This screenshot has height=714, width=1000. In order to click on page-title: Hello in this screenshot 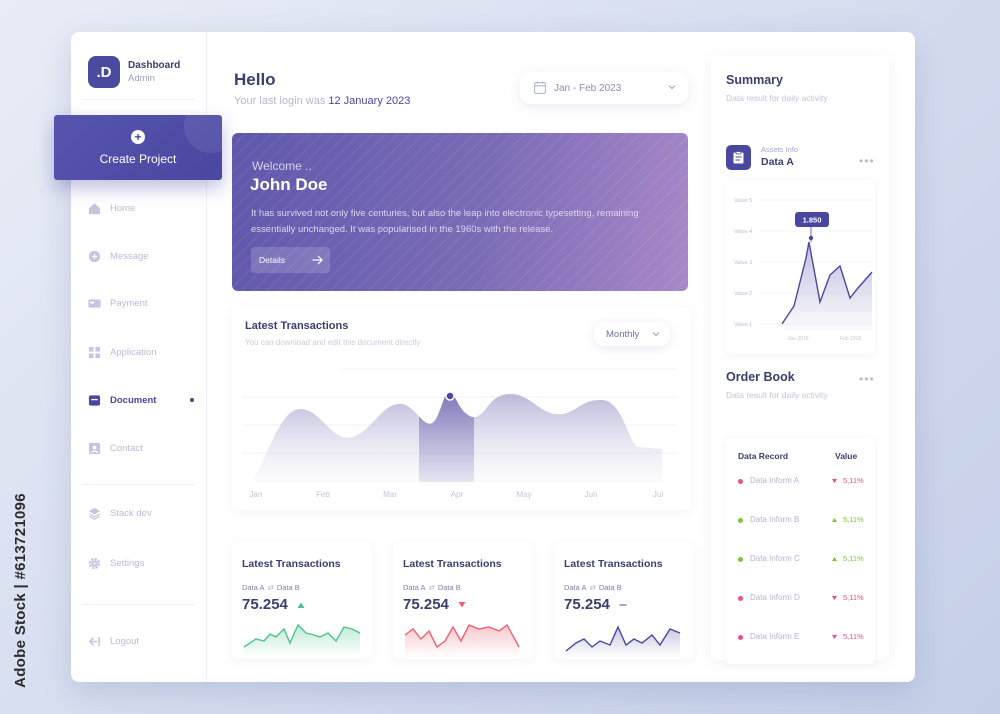, I will do `click(255, 79)`.